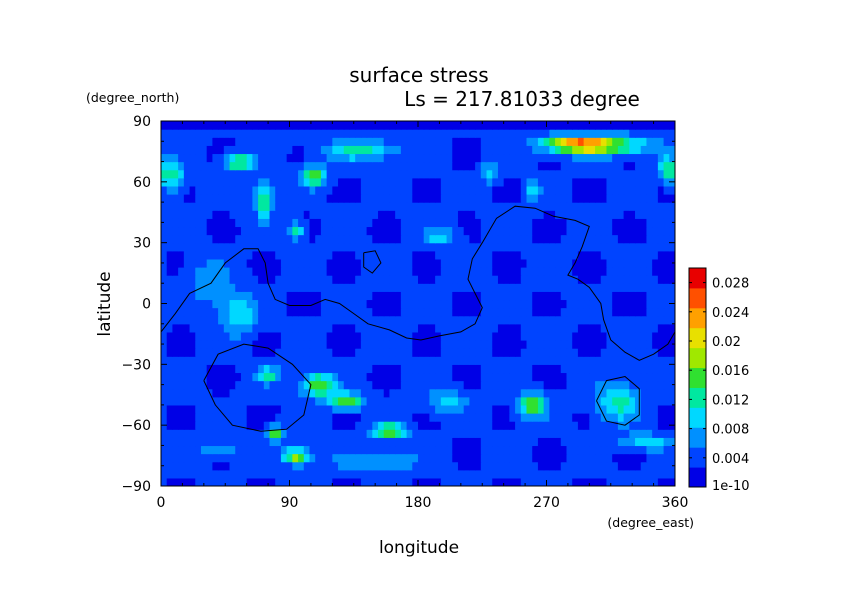 This screenshot has height=595, width=842. I want to click on x-axis-label: longitude, so click(419, 548).